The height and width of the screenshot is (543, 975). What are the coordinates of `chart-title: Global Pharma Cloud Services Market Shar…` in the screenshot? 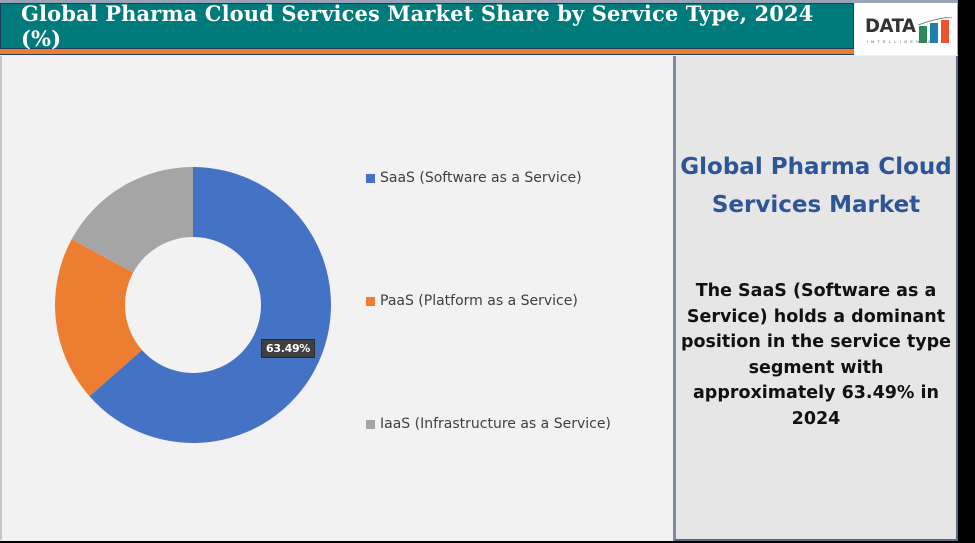 It's located at (417, 26).